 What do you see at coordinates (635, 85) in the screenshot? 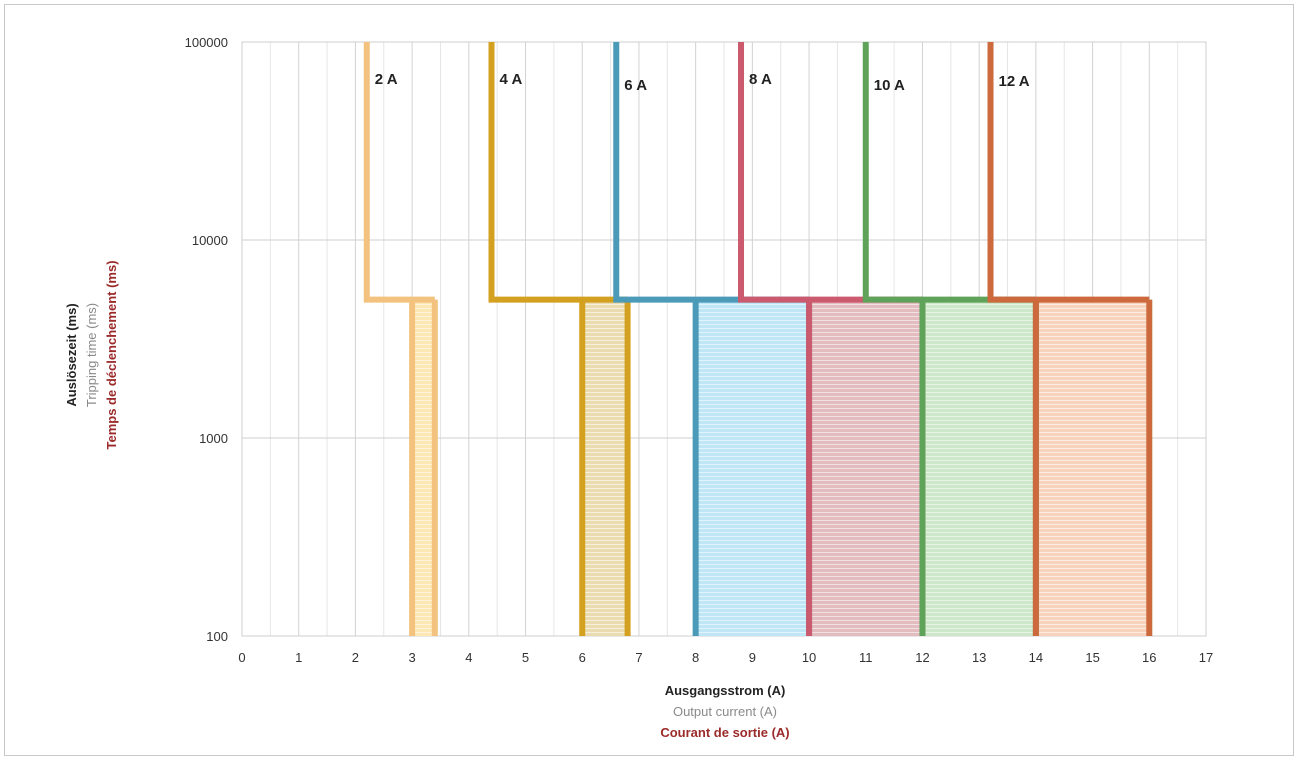
I see `series-label: 6 A` at bounding box center [635, 85].